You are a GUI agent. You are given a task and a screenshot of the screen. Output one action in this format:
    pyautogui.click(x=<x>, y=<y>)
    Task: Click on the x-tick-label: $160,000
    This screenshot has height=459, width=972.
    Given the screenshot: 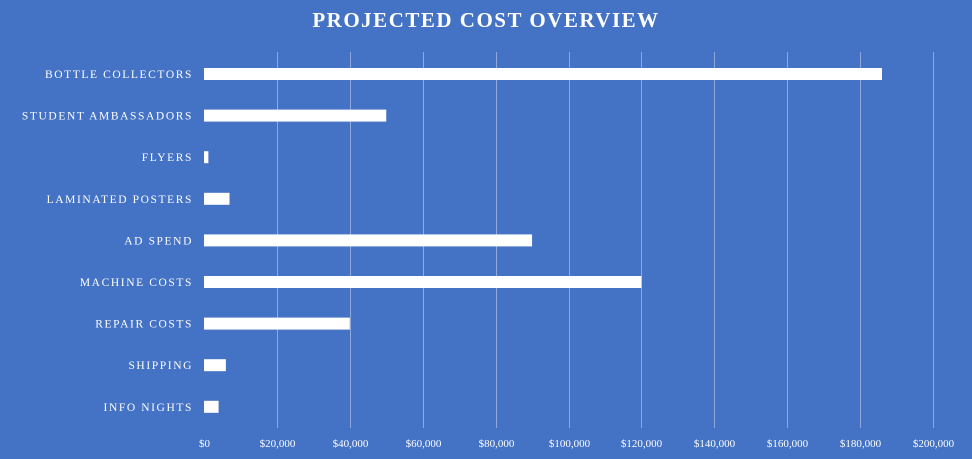 What is the action you would take?
    pyautogui.click(x=788, y=444)
    